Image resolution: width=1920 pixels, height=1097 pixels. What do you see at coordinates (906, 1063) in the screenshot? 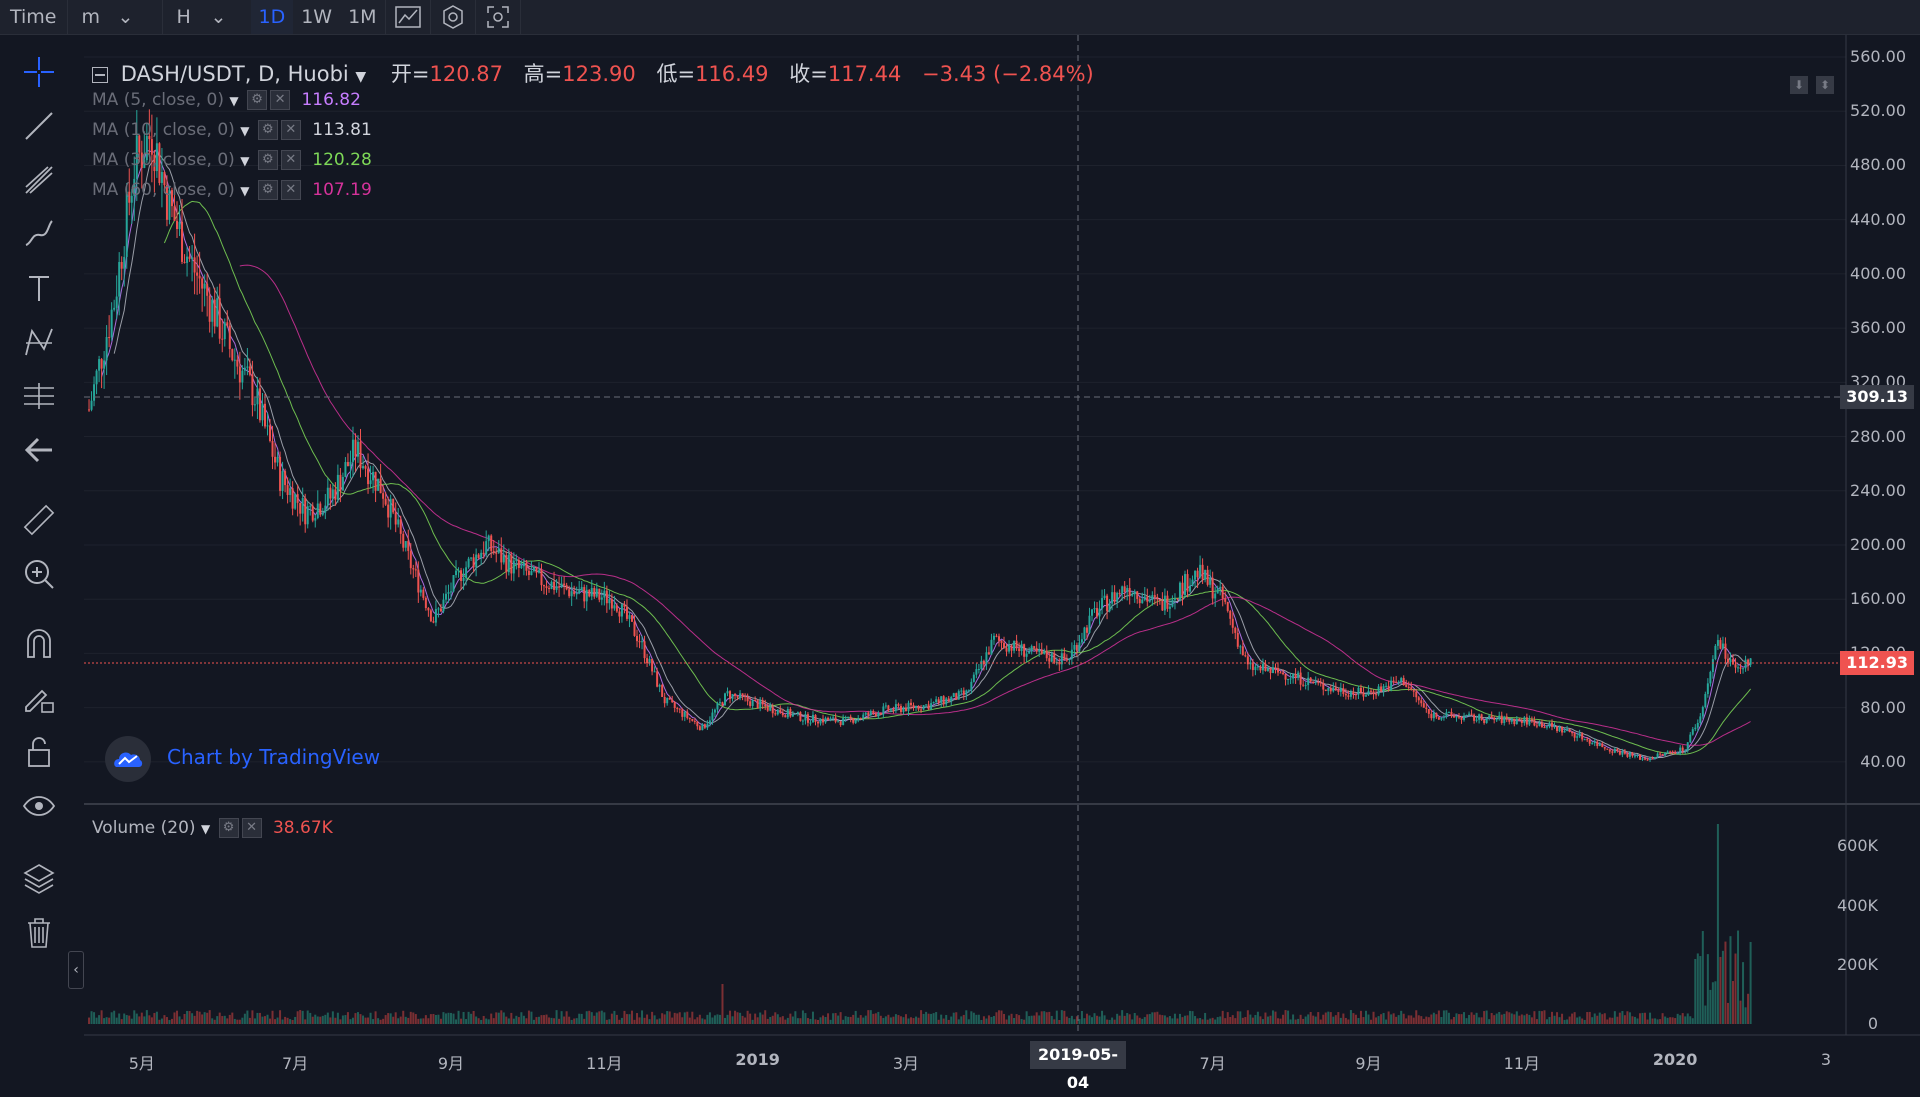
I see `time-tick-label: 3月` at bounding box center [906, 1063].